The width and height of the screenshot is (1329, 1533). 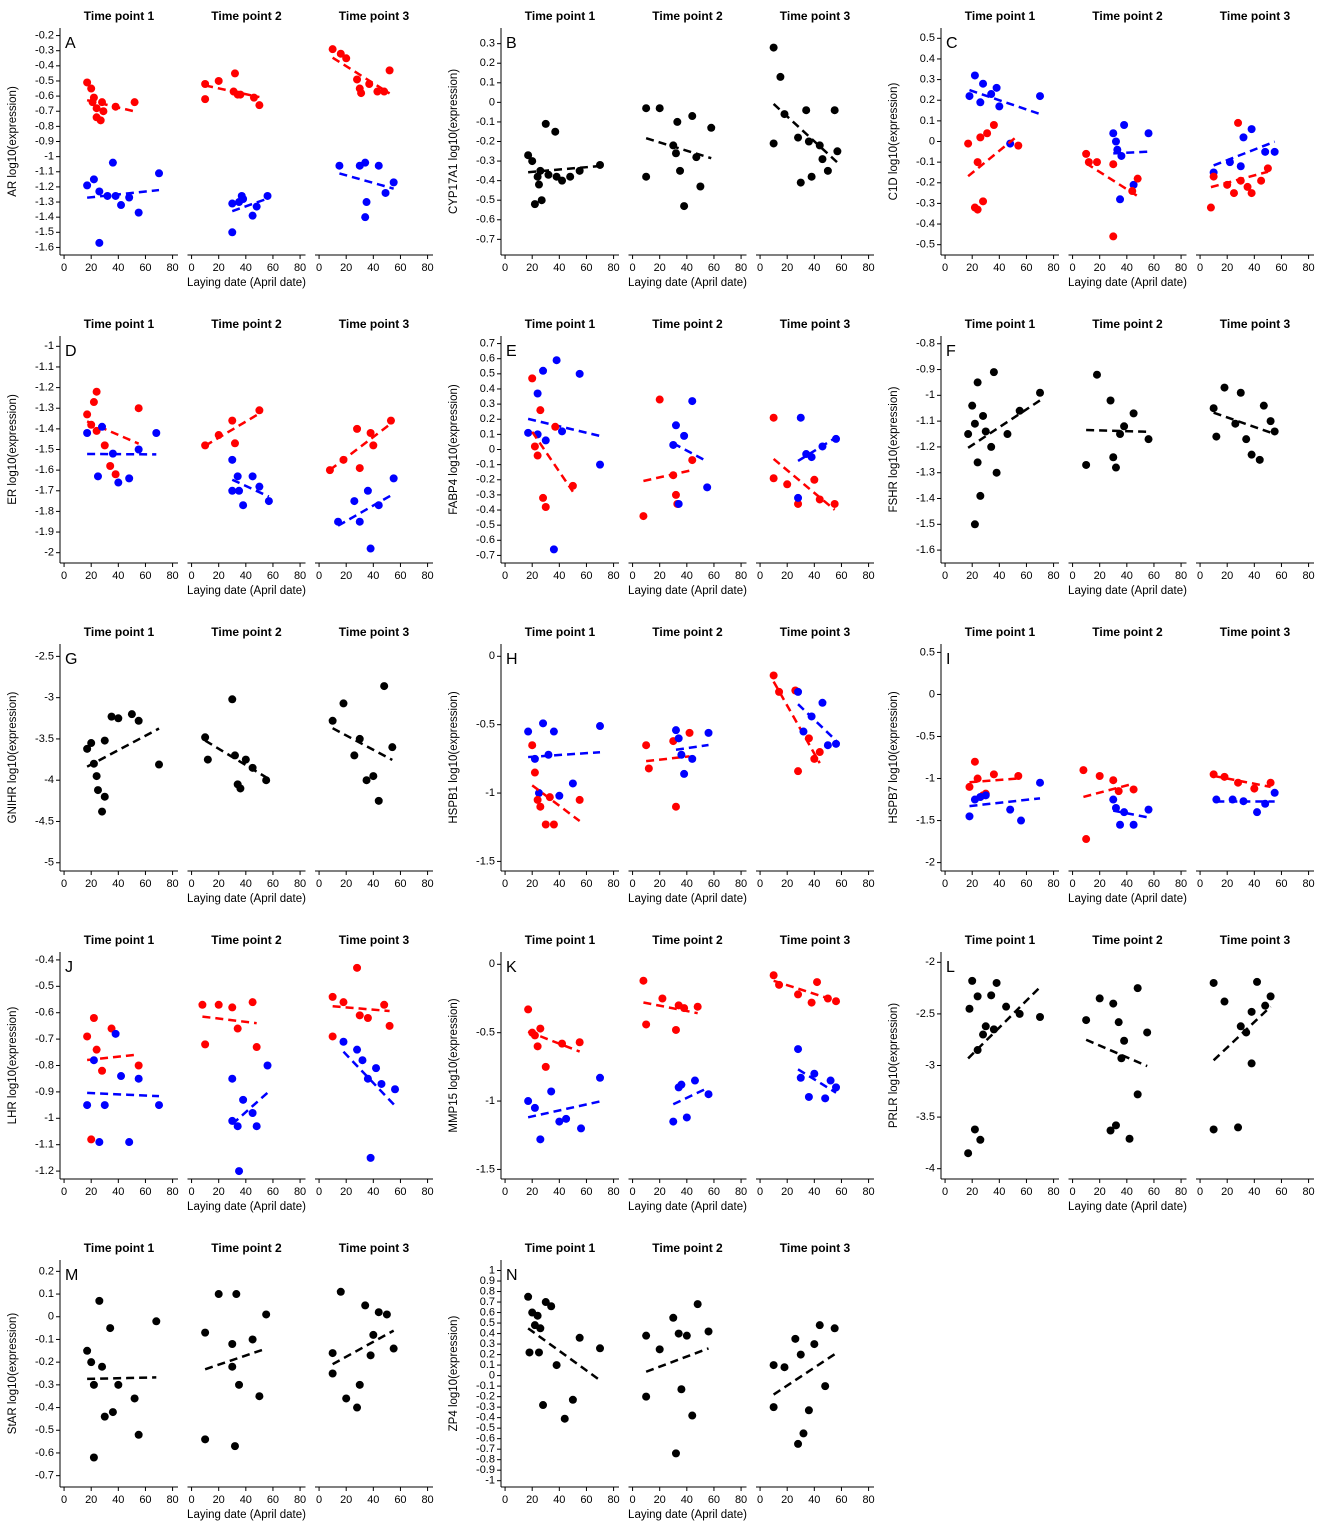 What do you see at coordinates (487, 434) in the screenshot?
I see `y-tick-label: 0.1` at bounding box center [487, 434].